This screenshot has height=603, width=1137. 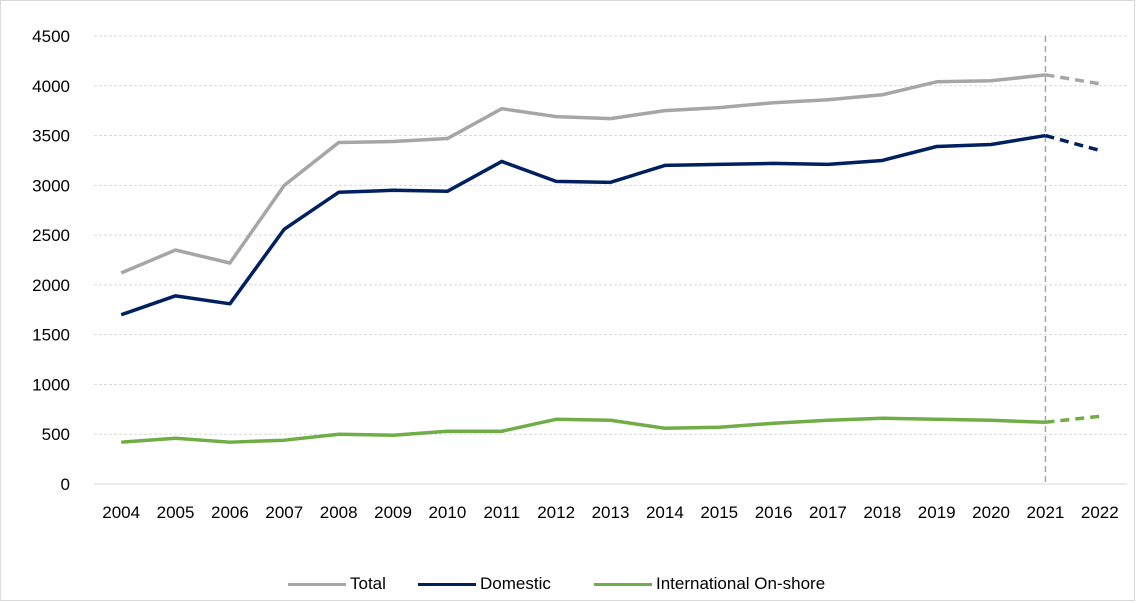 I want to click on x-tick-label-2019: 2019, so click(x=937, y=512).